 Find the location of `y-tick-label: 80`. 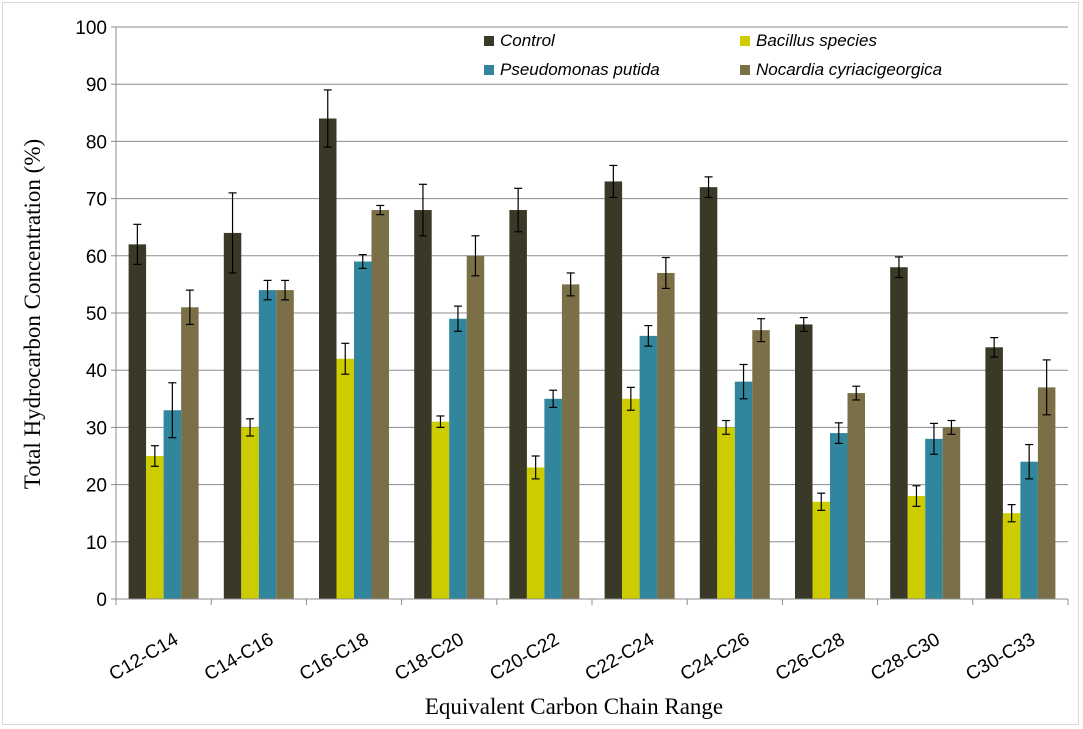

y-tick-label: 80 is located at coordinates (96, 142).